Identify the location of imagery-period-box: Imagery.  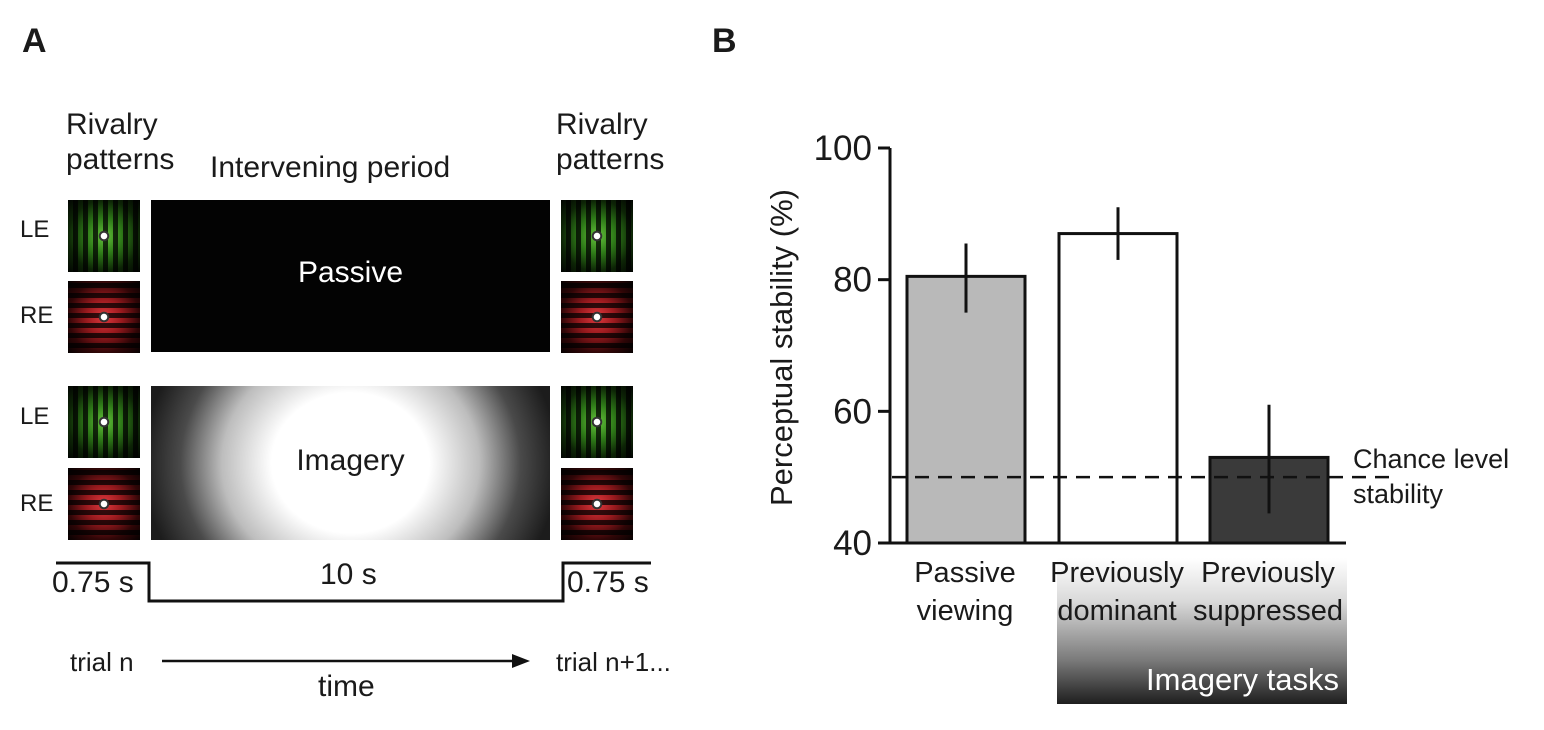
(350, 463).